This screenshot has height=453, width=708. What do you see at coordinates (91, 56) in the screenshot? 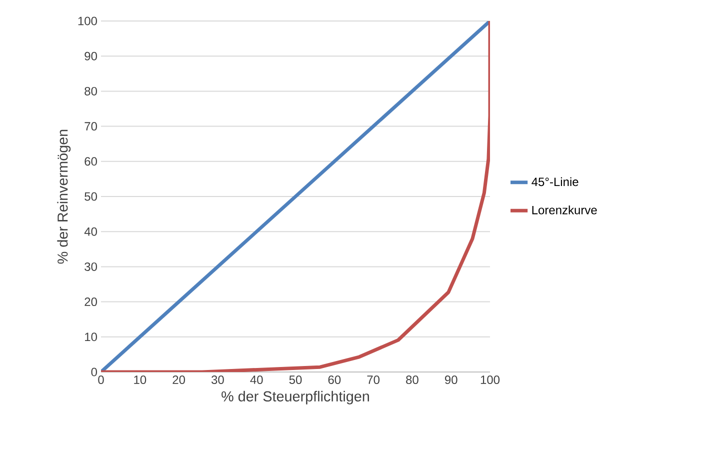
I see `y-tick-label: 90` at bounding box center [91, 56].